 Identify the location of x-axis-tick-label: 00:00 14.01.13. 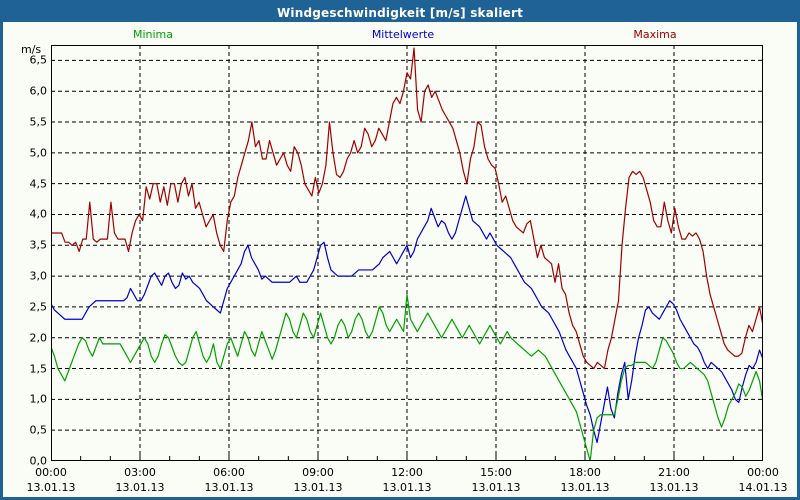
(763, 480).